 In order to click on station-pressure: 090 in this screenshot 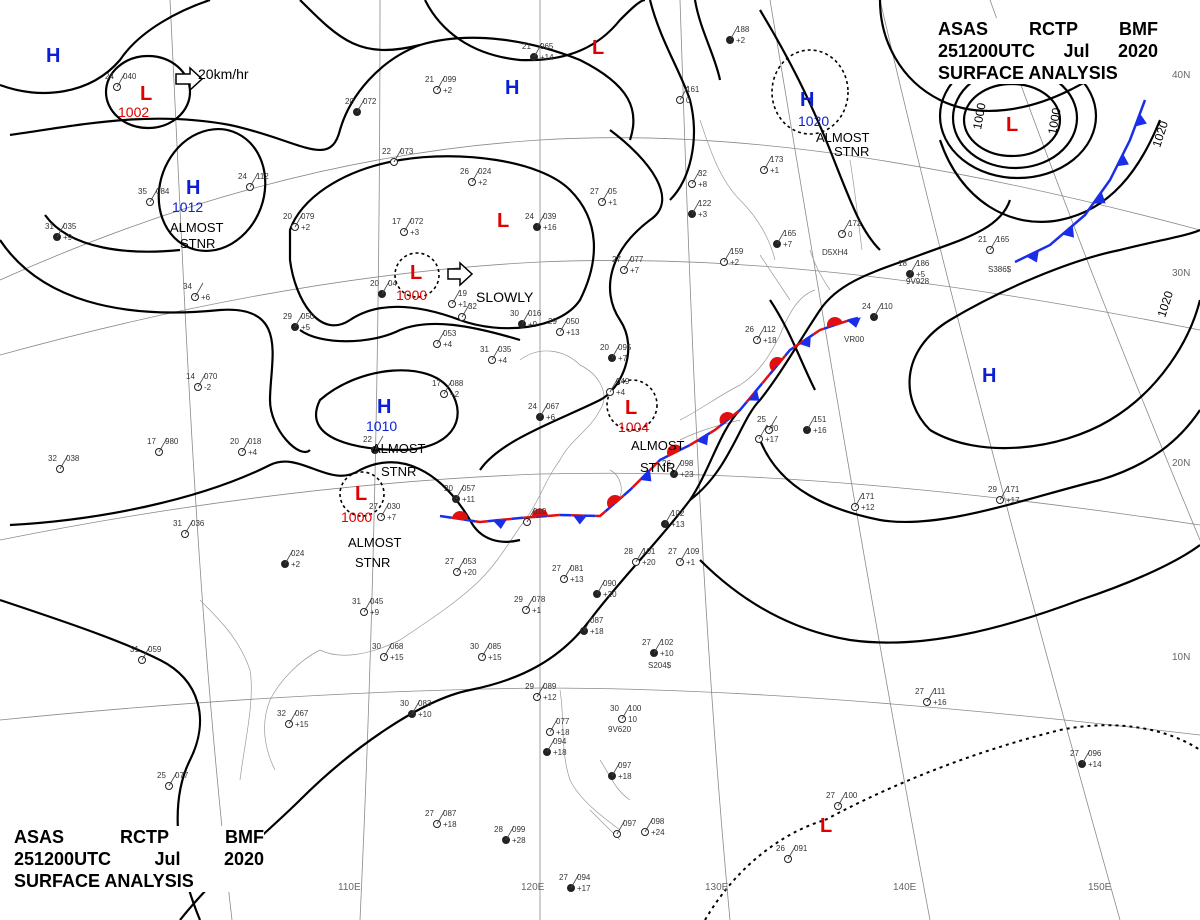, I will do `click(610, 583)`.